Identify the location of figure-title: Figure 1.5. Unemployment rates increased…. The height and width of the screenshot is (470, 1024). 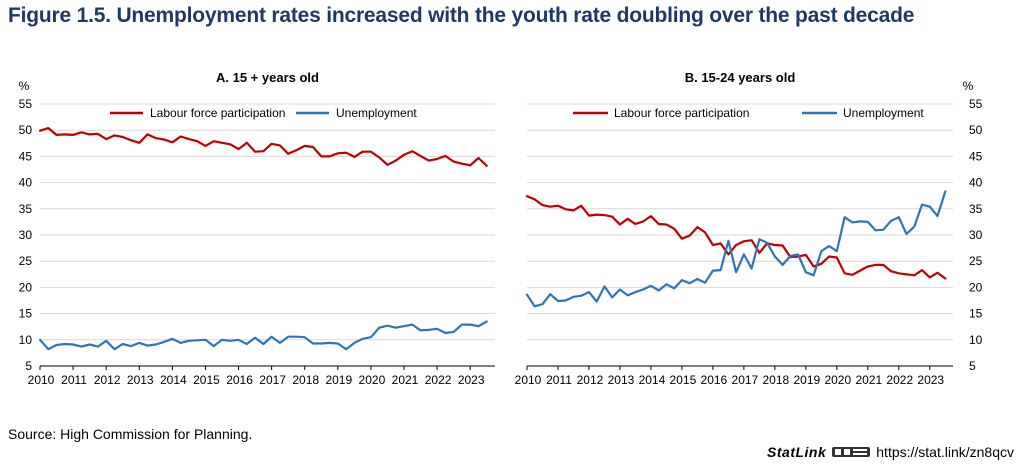
(461, 15).